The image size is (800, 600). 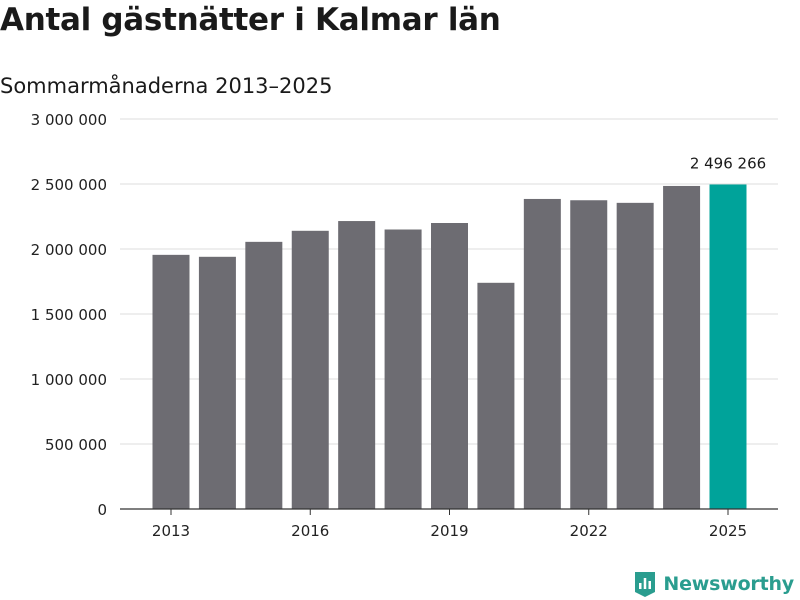 What do you see at coordinates (589, 531) in the screenshot?
I see `x-tick-label: 2022` at bounding box center [589, 531].